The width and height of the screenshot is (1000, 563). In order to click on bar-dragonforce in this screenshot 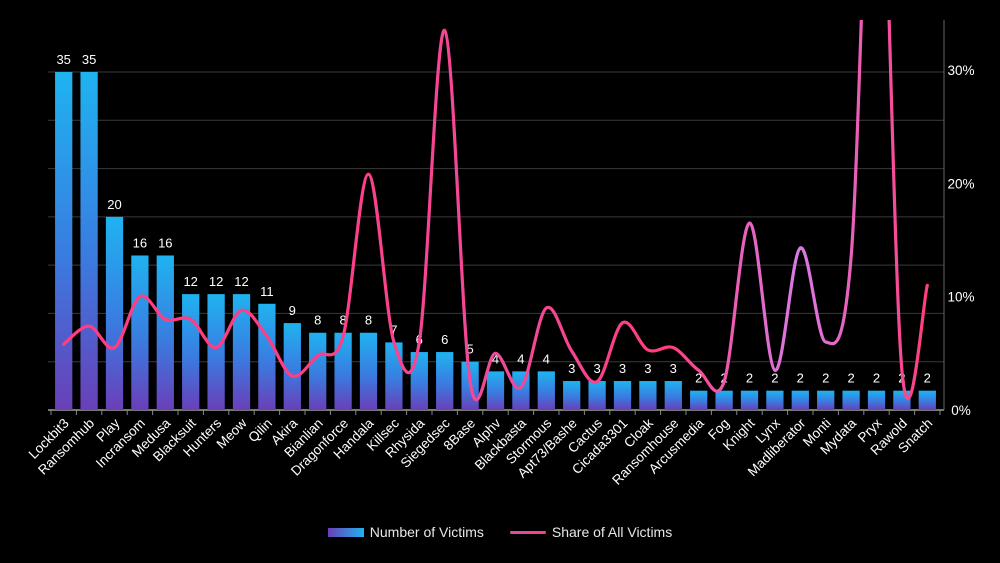, I will do `click(342, 371)`.